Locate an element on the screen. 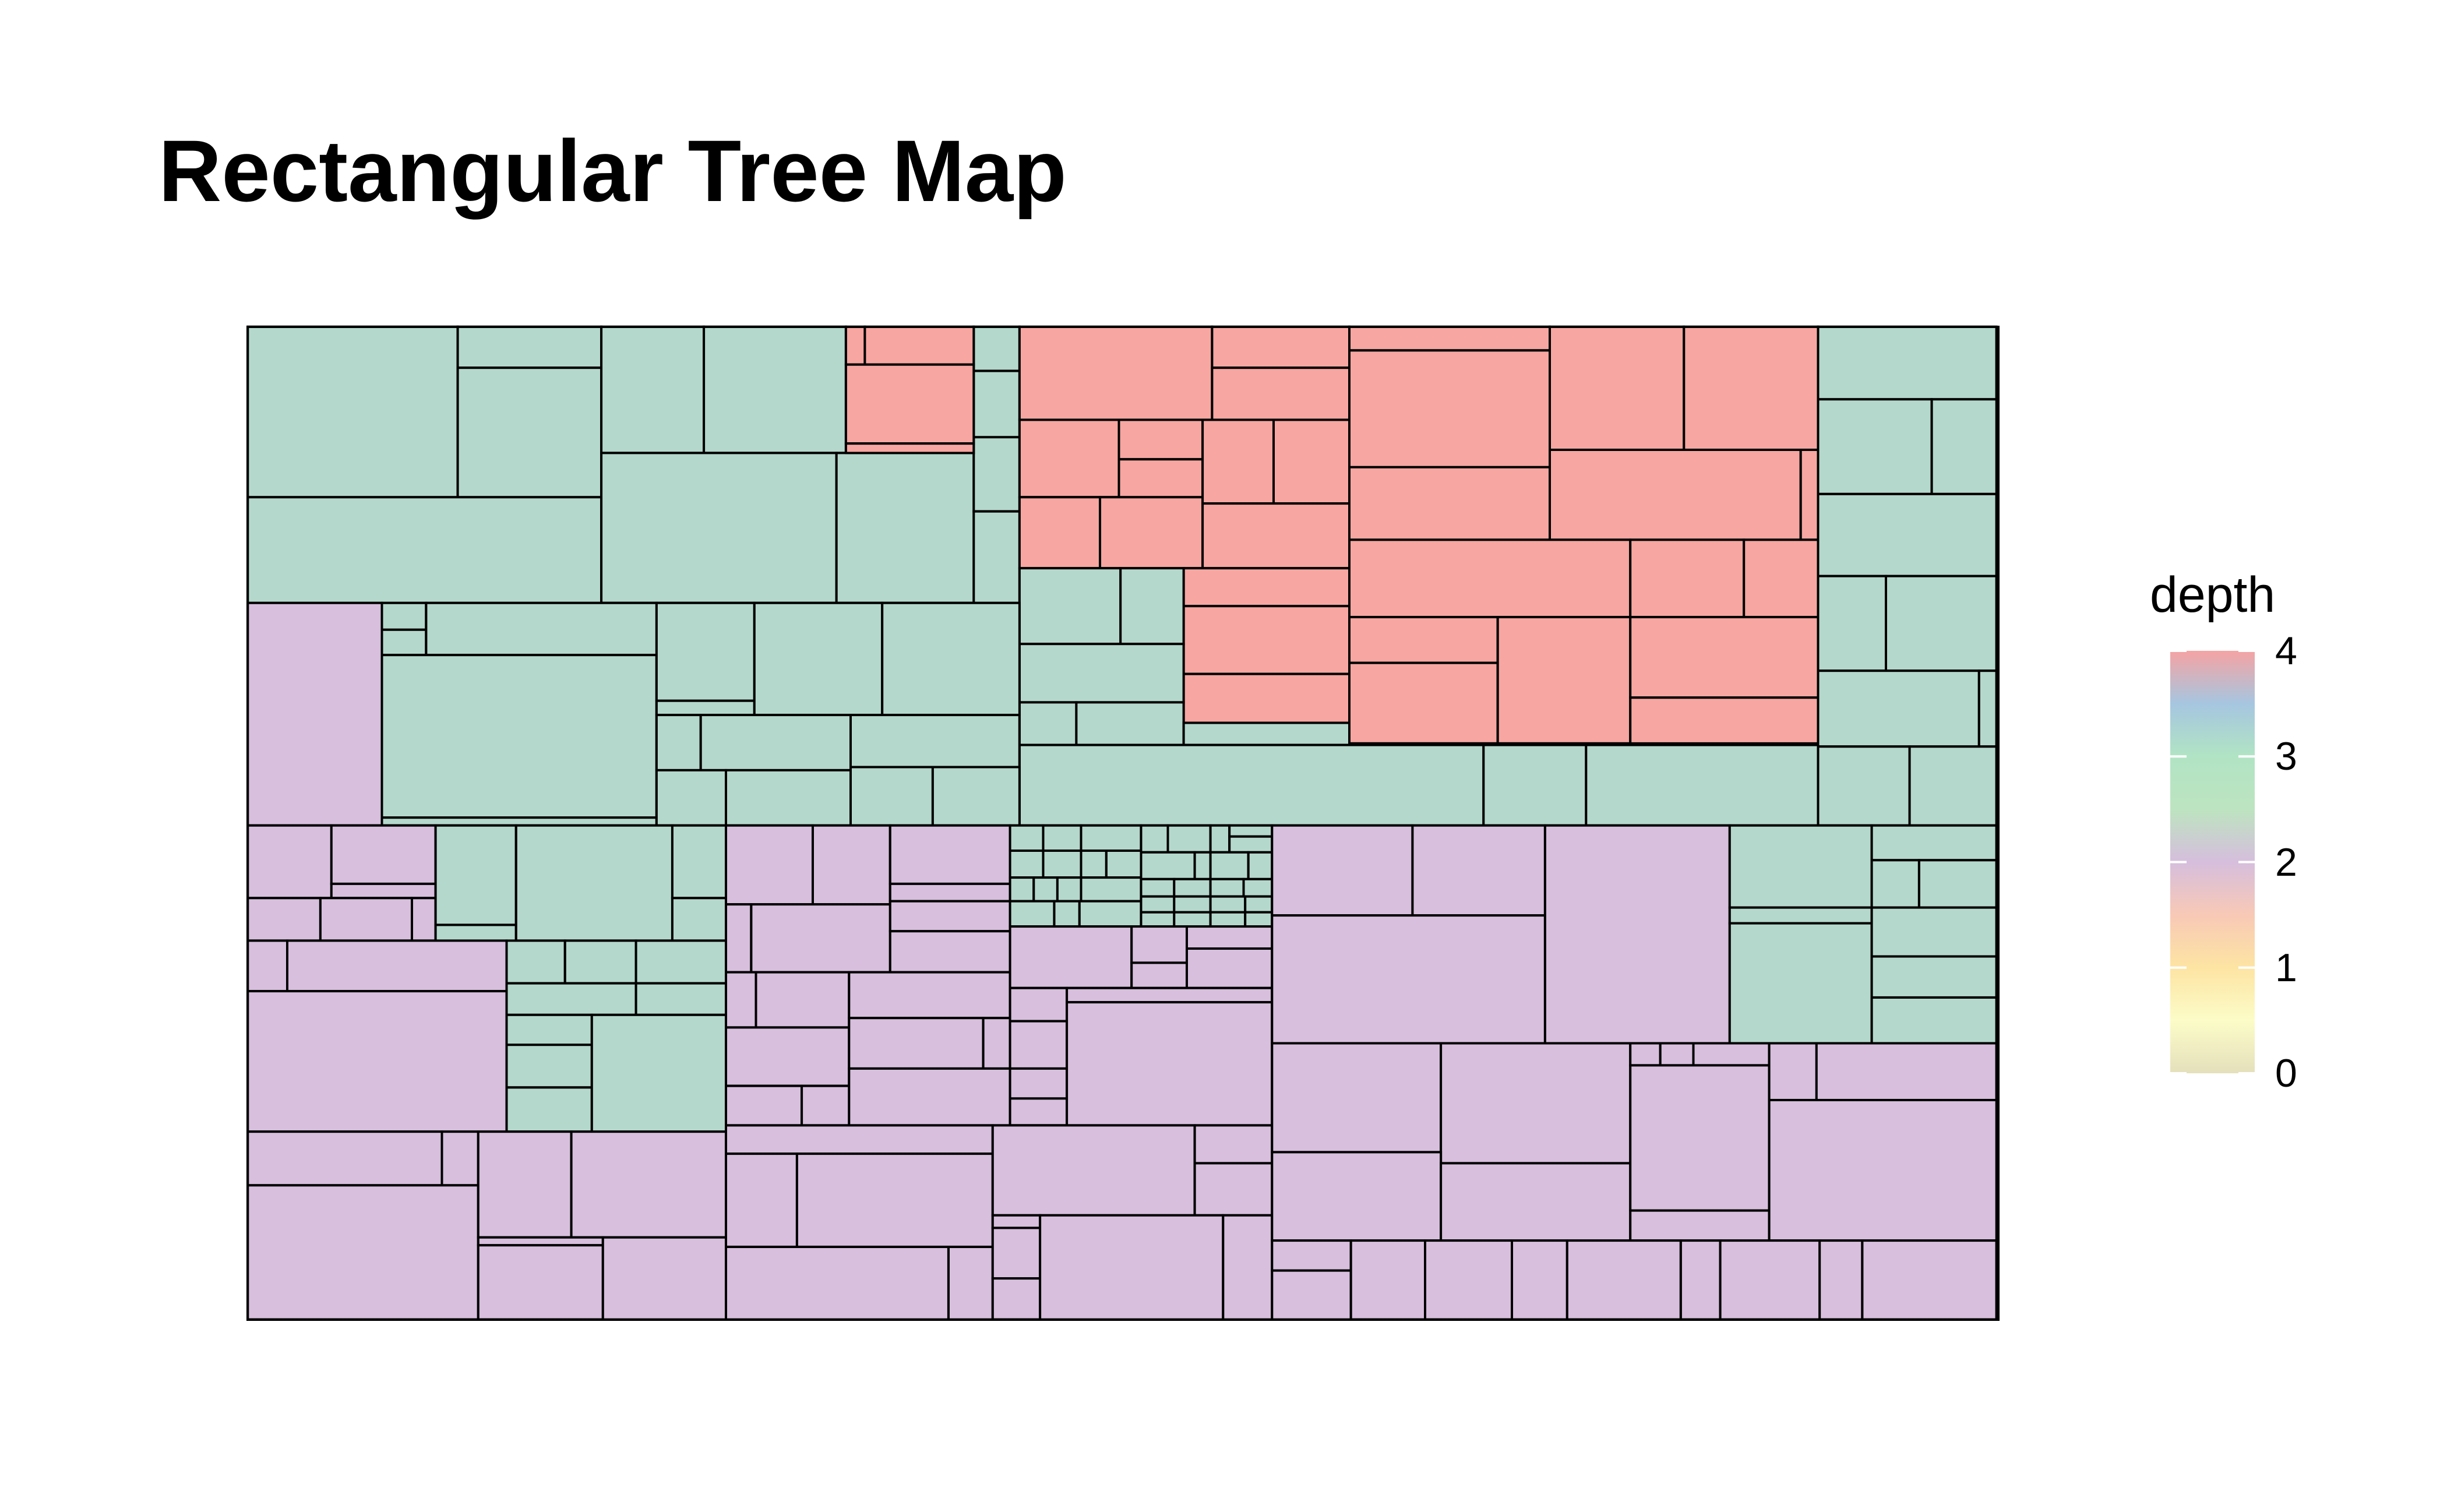 The width and height of the screenshot is (2447, 1512). chart-title: Rectangular Tree Map is located at coordinates (612, 171).